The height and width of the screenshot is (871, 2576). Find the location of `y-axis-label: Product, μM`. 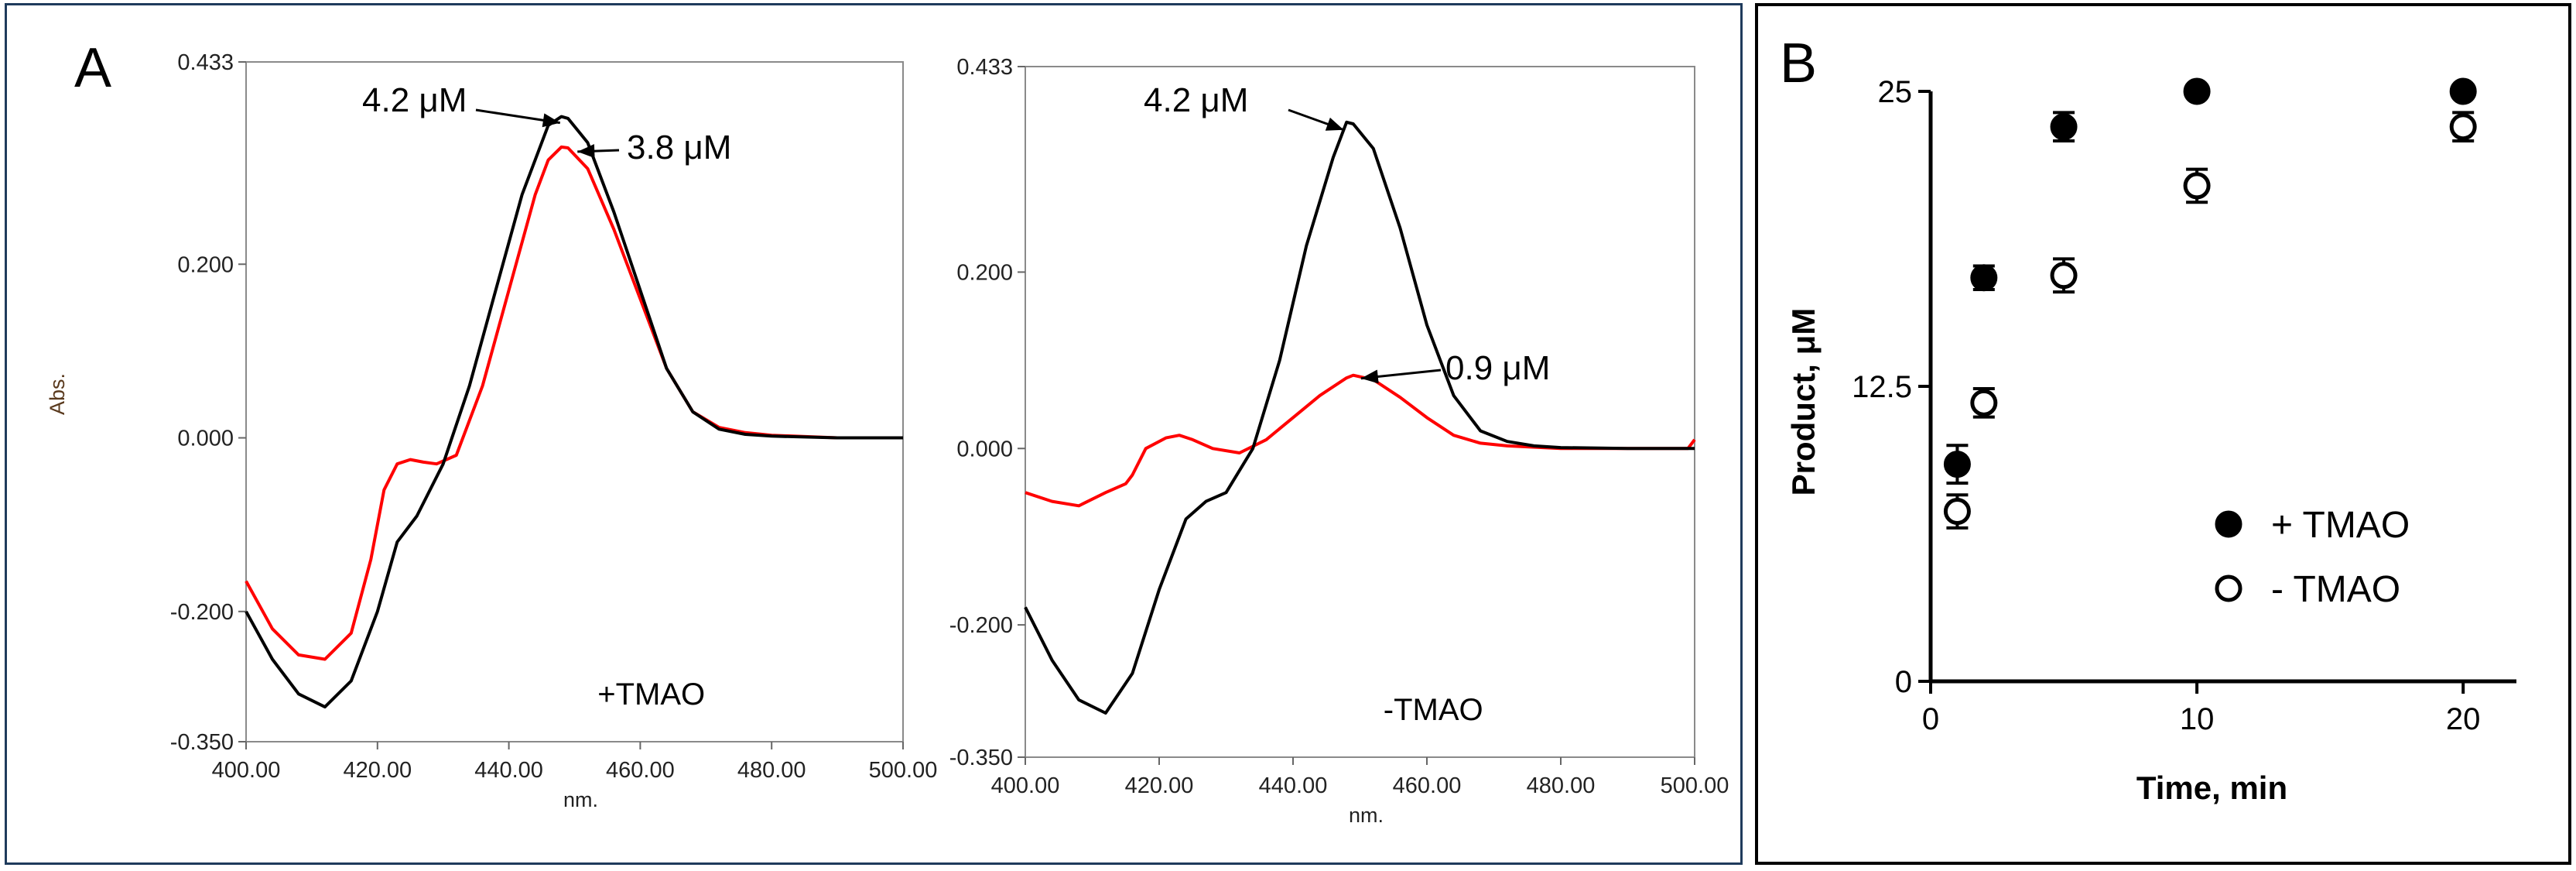

y-axis-label: Product, μM is located at coordinates (1803, 402).